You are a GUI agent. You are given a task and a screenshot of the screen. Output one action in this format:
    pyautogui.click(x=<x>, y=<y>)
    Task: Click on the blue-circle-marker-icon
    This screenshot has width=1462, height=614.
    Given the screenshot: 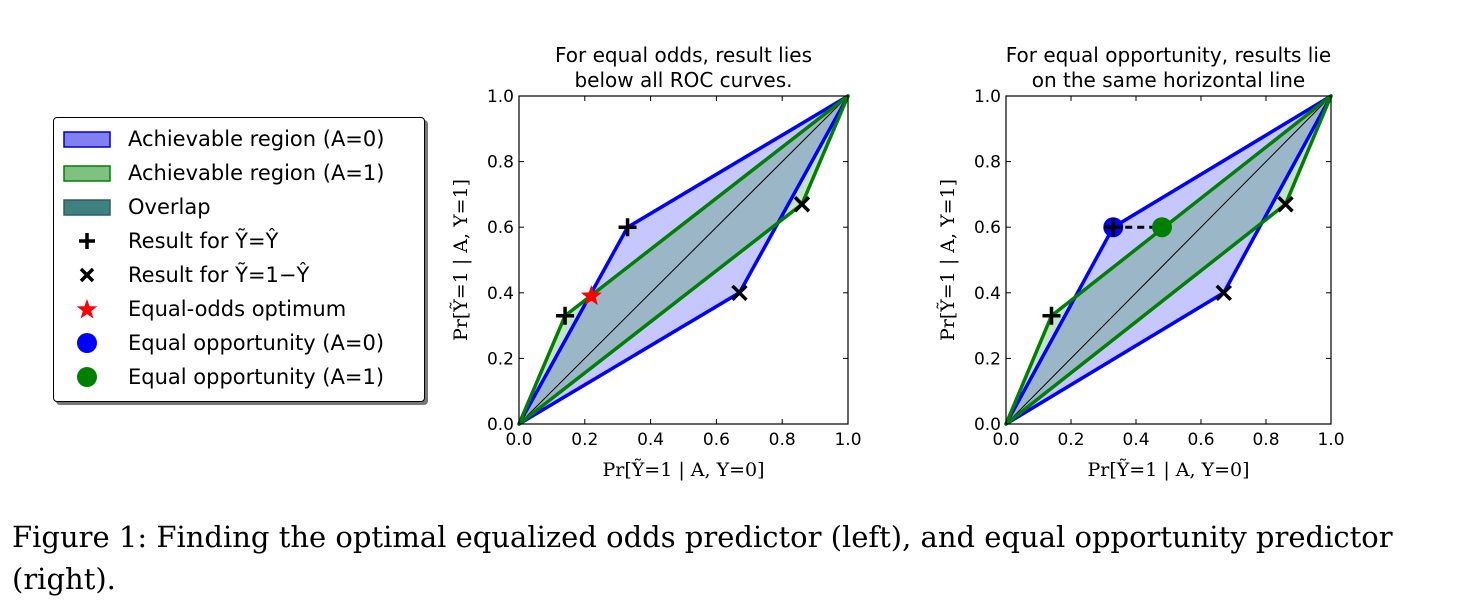 What is the action you would take?
    pyautogui.click(x=87, y=343)
    